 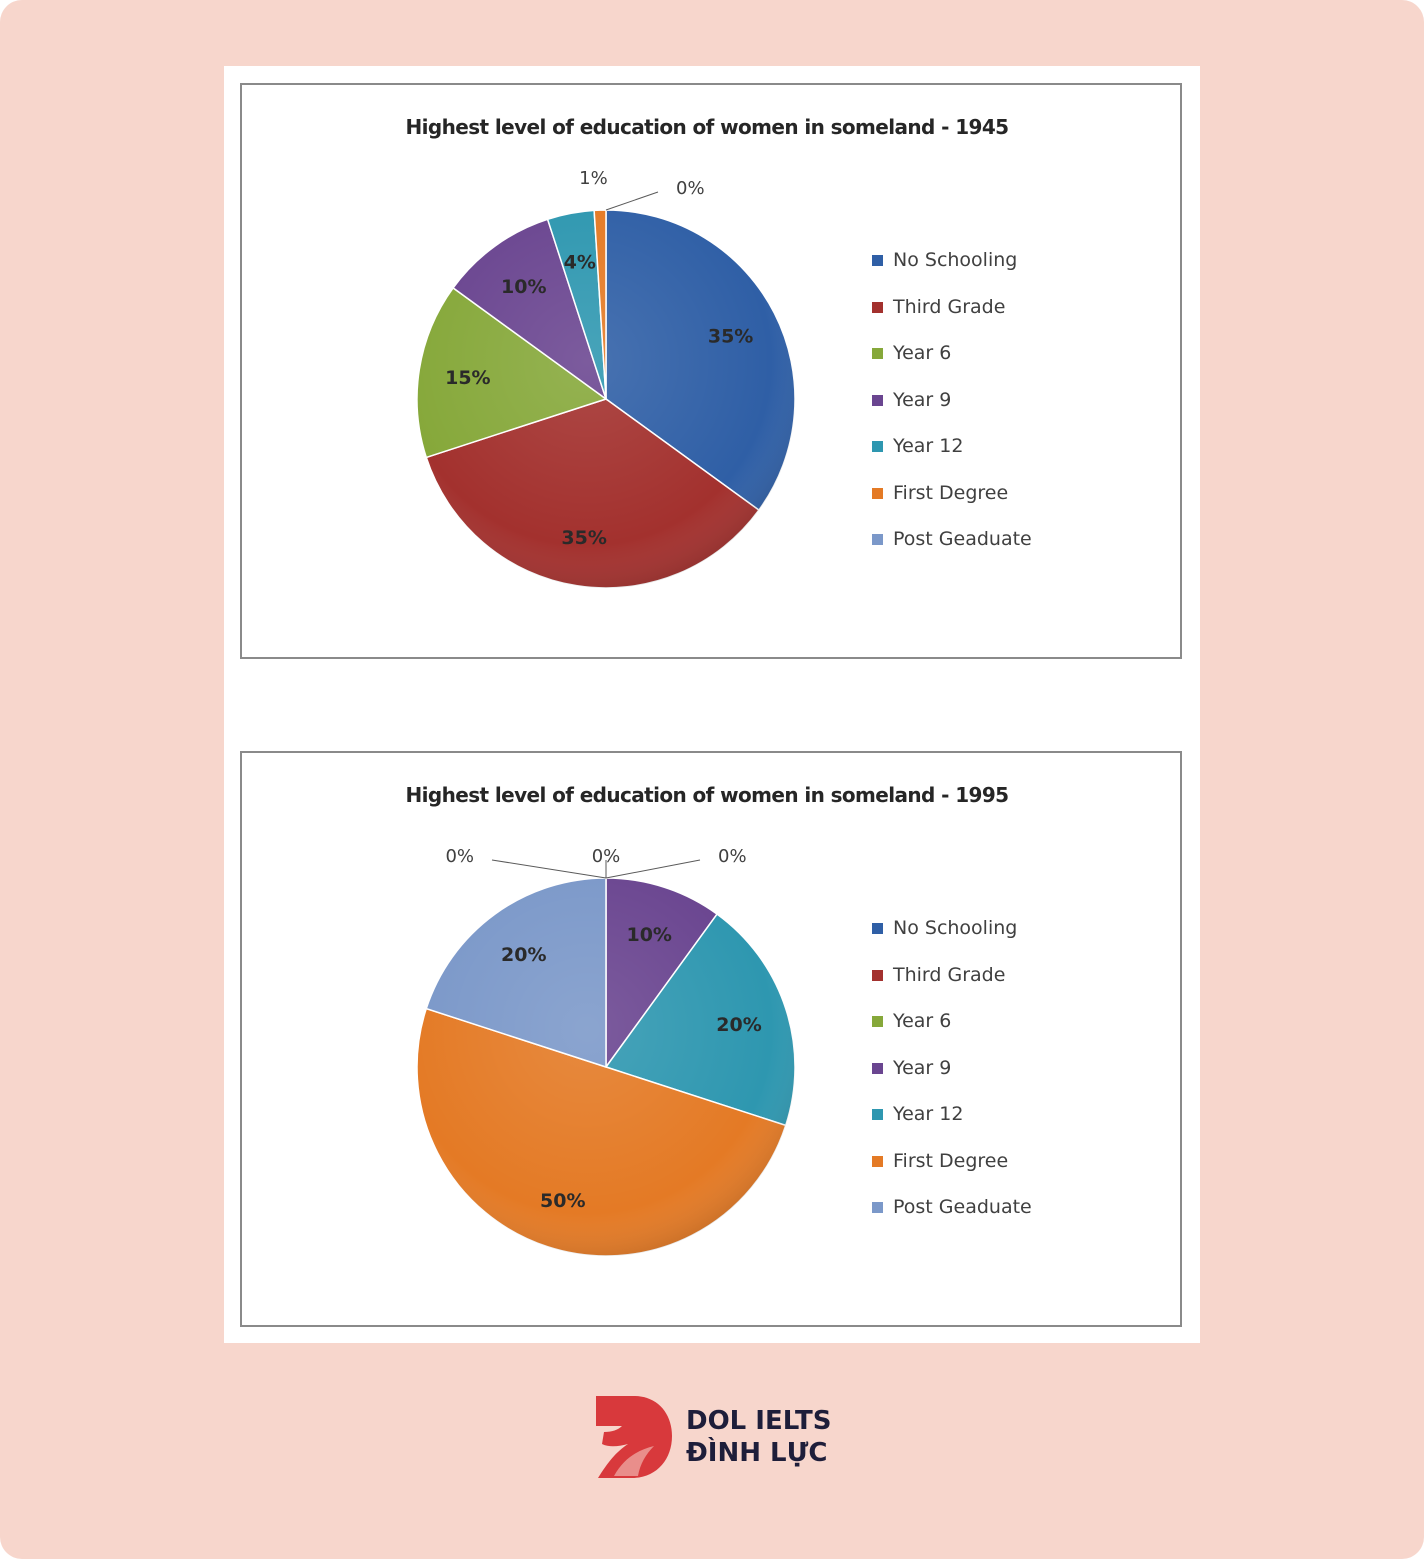 I want to click on data-label: 4%, so click(x=580, y=263).